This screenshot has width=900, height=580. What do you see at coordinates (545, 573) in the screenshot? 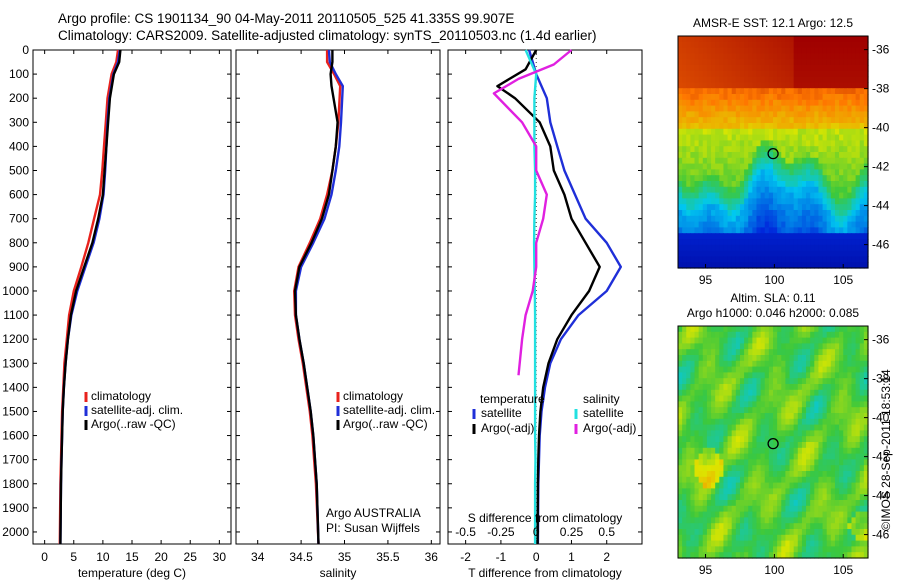
I see `x-axis-label: T difference from climatology` at bounding box center [545, 573].